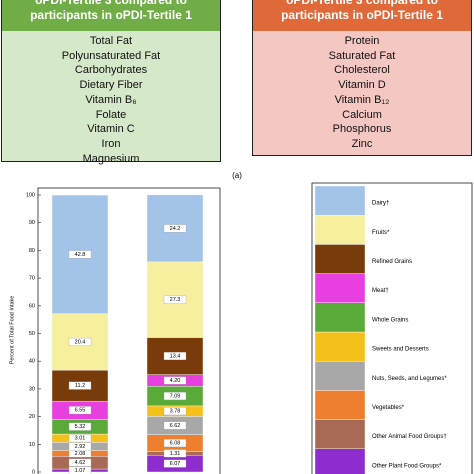 Image resolution: width=474 pixels, height=474 pixels. Describe the element at coordinates (111, 85) in the screenshot. I see `item: Dietary Fiber` at that location.